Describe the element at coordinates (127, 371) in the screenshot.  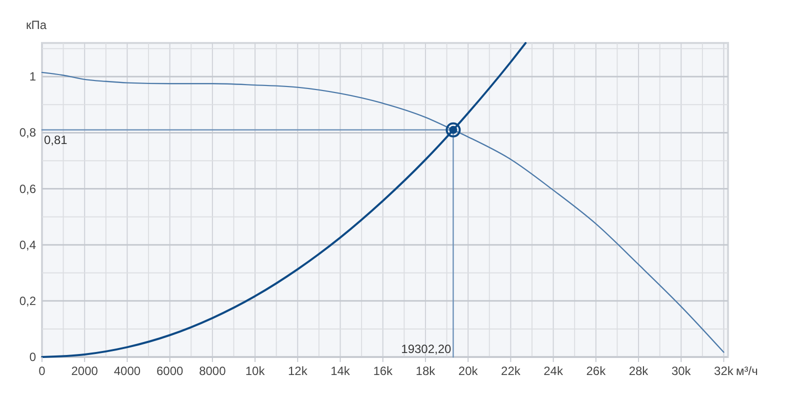
I see `x-tick-label: 4000` at that location.